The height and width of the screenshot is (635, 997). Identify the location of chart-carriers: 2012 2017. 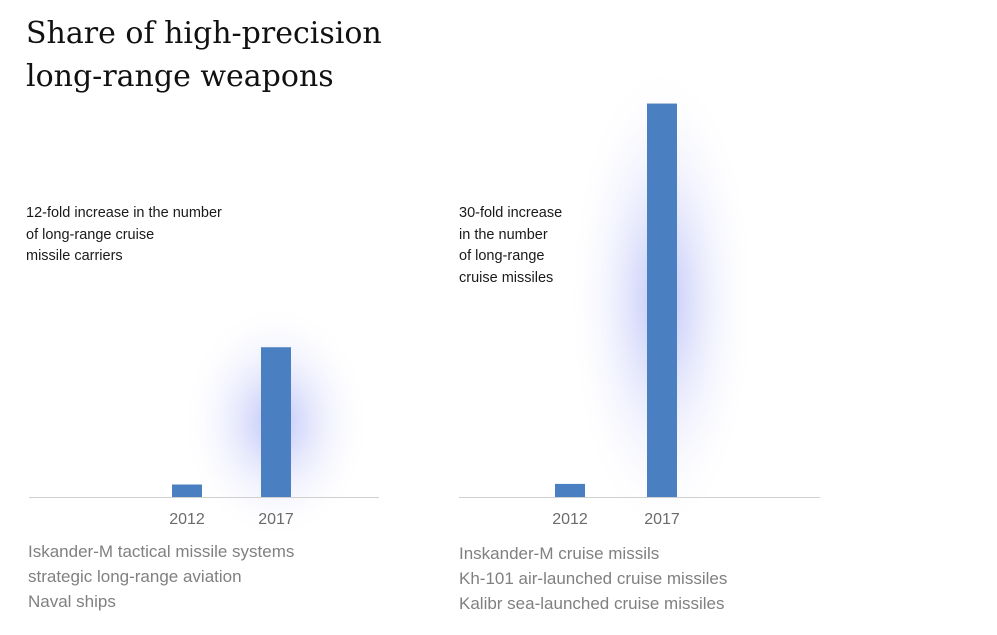
(204, 422).